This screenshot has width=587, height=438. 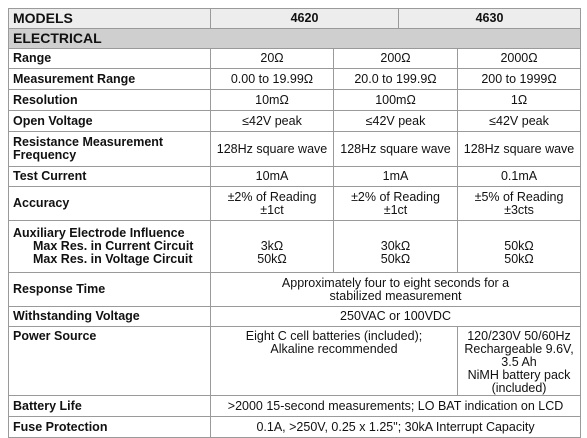 I want to click on cell-line: stabilized measurement, so click(x=395, y=295).